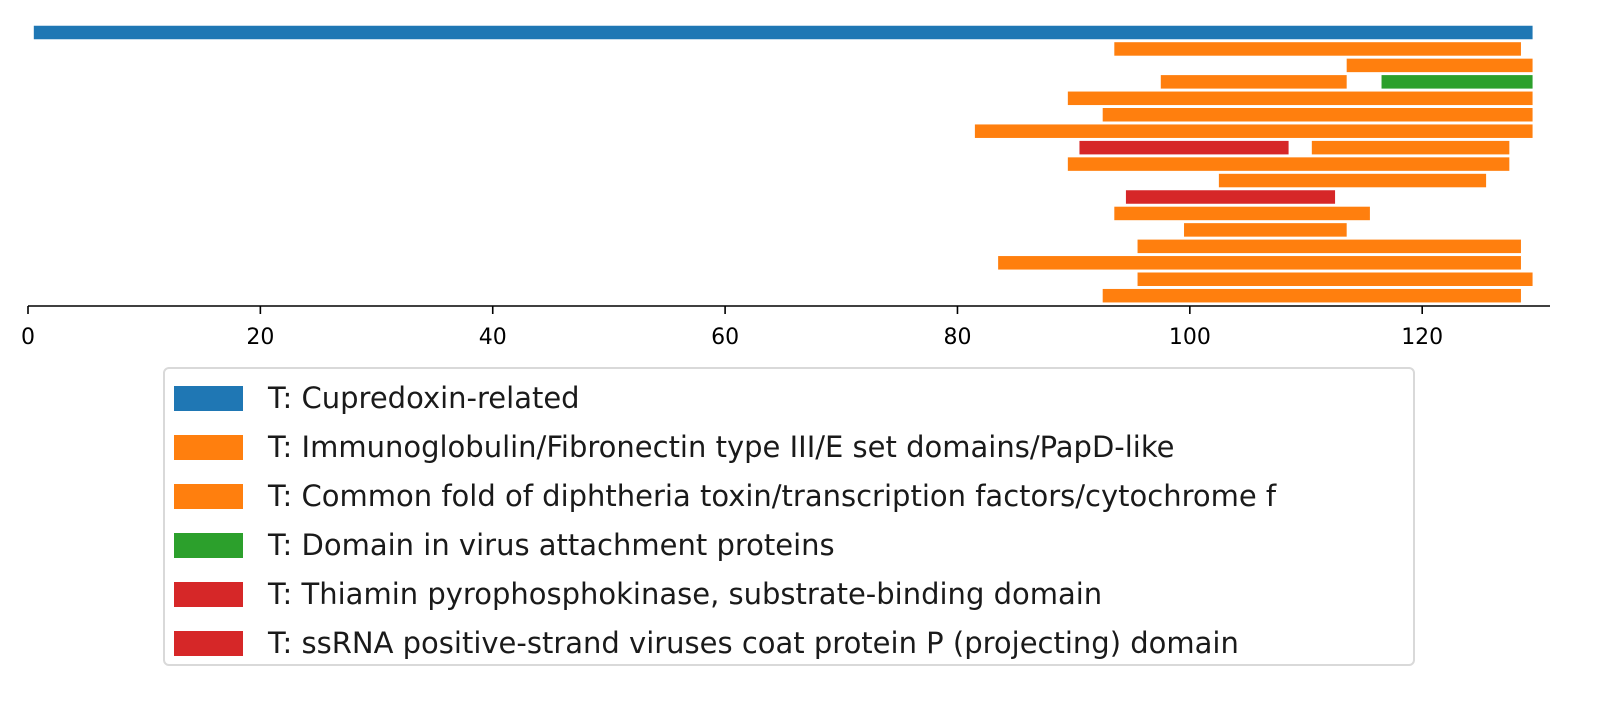 The height and width of the screenshot is (701, 1598). What do you see at coordinates (28, 337) in the screenshot?
I see `x-tick-label-0: 0` at bounding box center [28, 337].